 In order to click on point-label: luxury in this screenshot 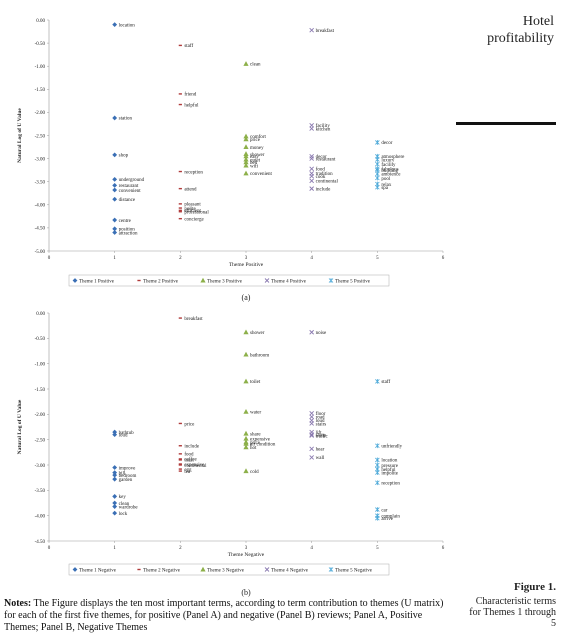, I will do `click(388, 160)`.